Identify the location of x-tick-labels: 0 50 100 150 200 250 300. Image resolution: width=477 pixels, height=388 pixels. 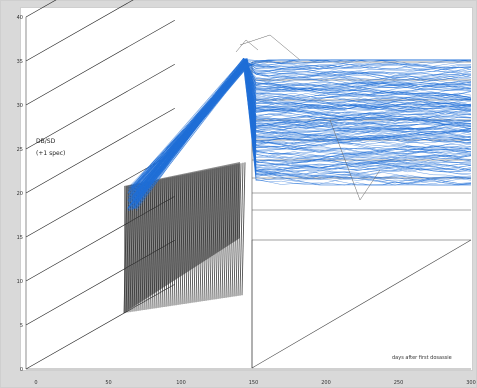
(254, 383).